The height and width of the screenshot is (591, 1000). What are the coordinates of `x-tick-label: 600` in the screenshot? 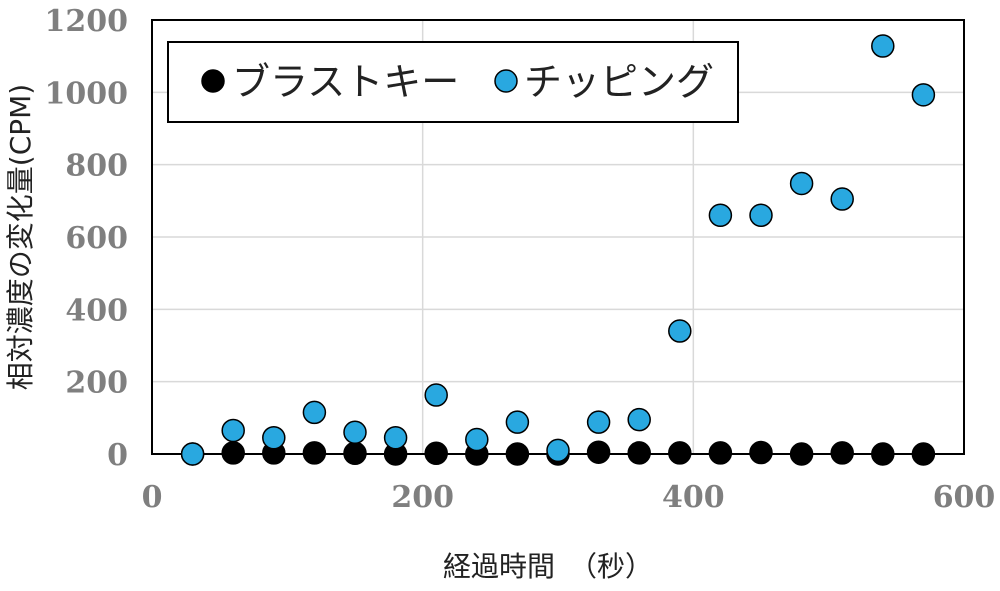 It's located at (964, 497).